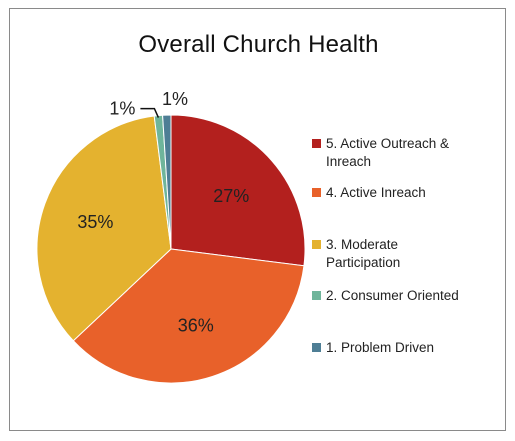  Describe the element at coordinates (316, 295) in the screenshot. I see `legend-swatch-consumer-oriented` at that location.